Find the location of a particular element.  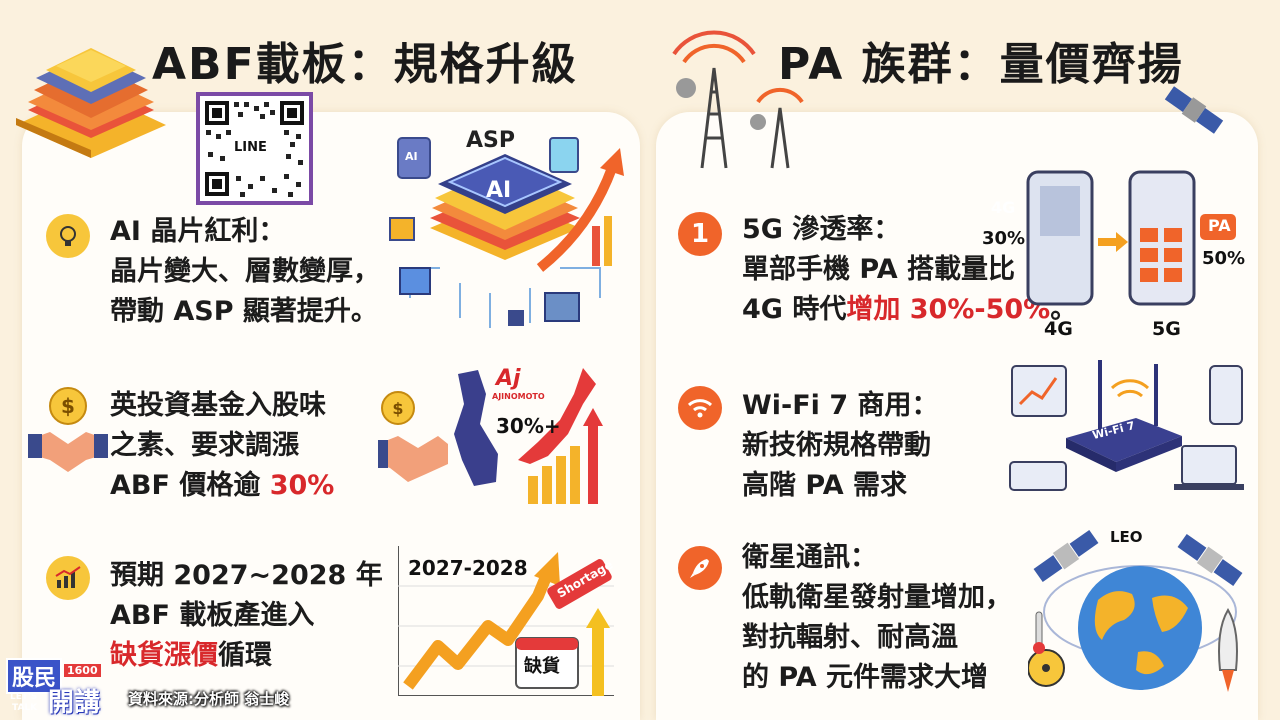

ajinomoto-mark: Aj is located at coordinates (508, 378).